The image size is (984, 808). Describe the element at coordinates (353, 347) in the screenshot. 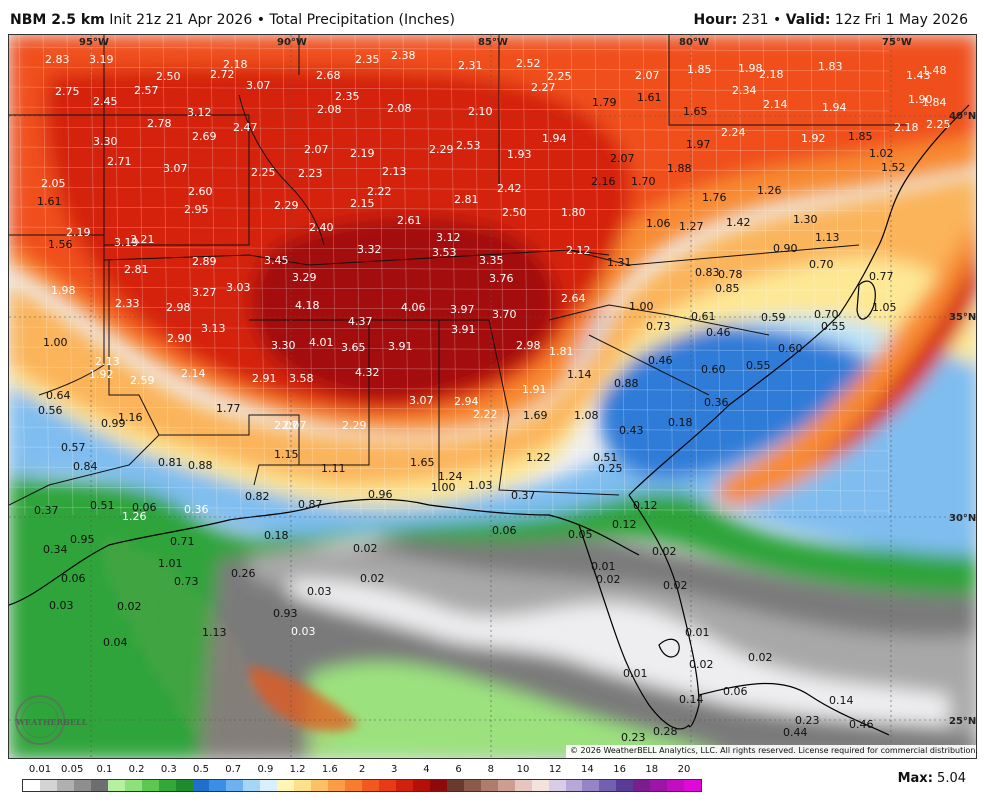

I see `precip-value-label: 3.65` at that location.